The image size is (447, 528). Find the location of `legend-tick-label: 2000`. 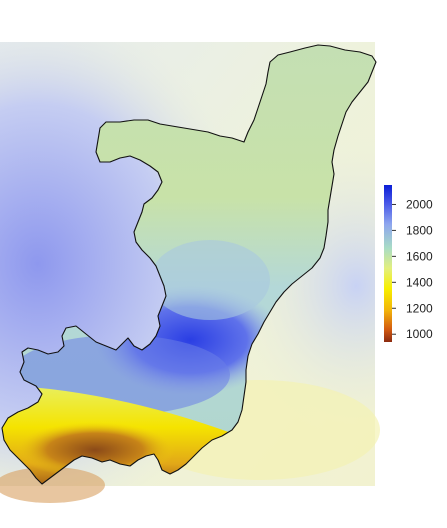

legend-tick-label: 2000 is located at coordinates (419, 204).